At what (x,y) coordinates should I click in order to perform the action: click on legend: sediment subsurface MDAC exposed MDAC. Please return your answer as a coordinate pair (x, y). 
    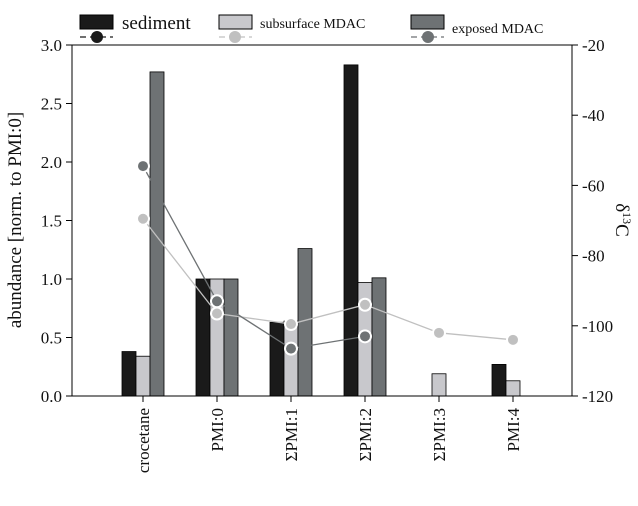
    Looking at the image, I should click on (311, 28).